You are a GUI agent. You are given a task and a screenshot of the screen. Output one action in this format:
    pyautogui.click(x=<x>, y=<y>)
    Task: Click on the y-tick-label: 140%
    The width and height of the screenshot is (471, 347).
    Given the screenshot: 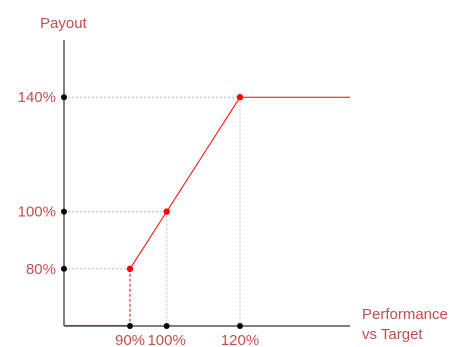 What is the action you would take?
    pyautogui.click(x=37, y=97)
    